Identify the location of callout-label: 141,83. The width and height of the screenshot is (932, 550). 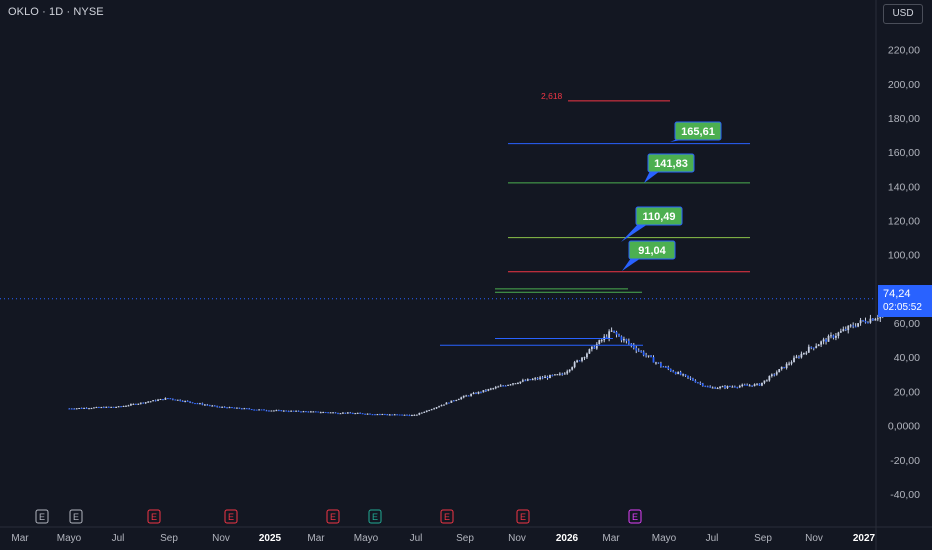
(671, 164).